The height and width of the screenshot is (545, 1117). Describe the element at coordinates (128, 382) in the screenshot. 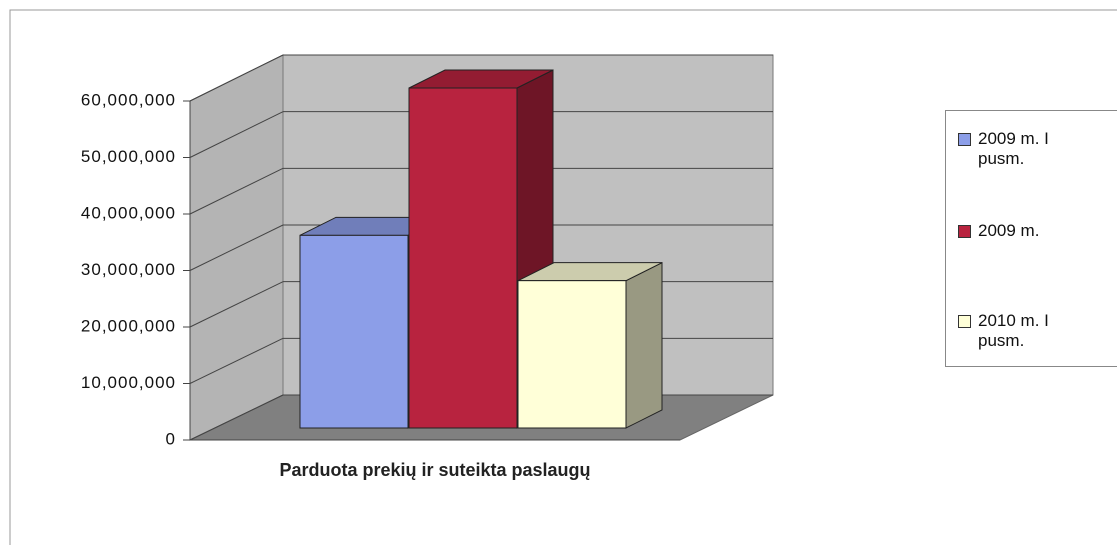

I see `y-tick-label: 10,000,000` at that location.